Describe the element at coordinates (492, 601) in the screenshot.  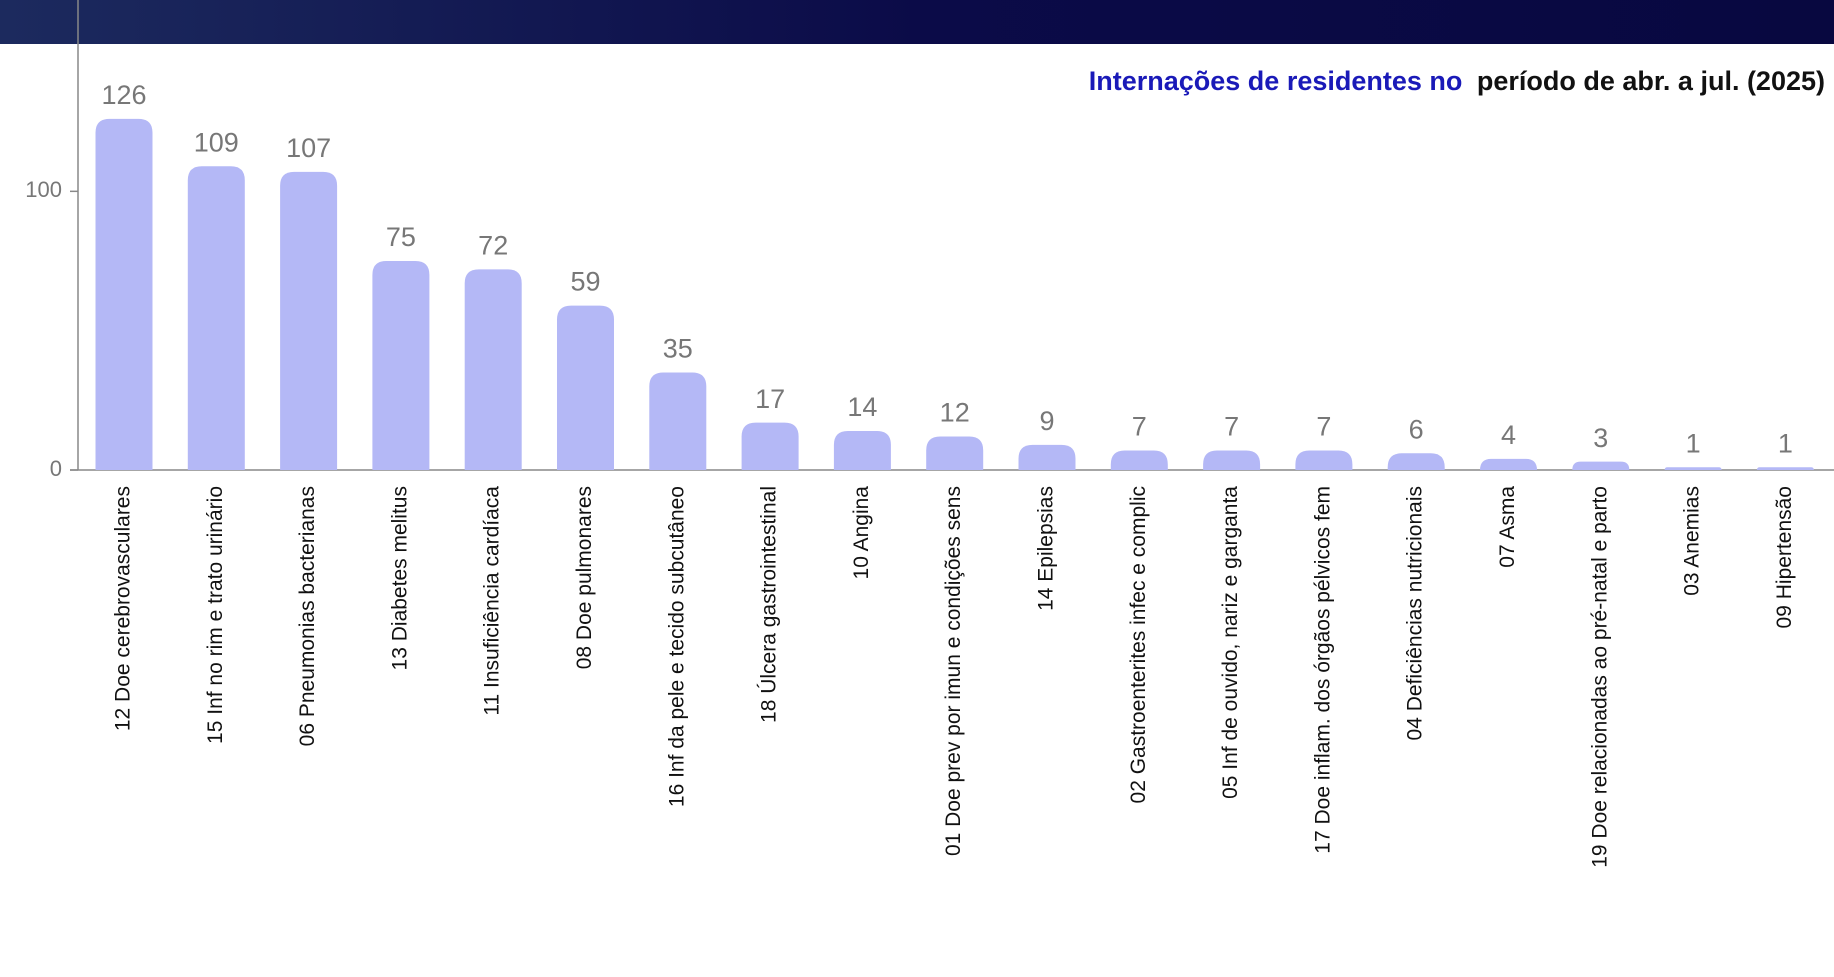
I see `x-tick-label: 11 Insuficiência cardíaca` at that location.